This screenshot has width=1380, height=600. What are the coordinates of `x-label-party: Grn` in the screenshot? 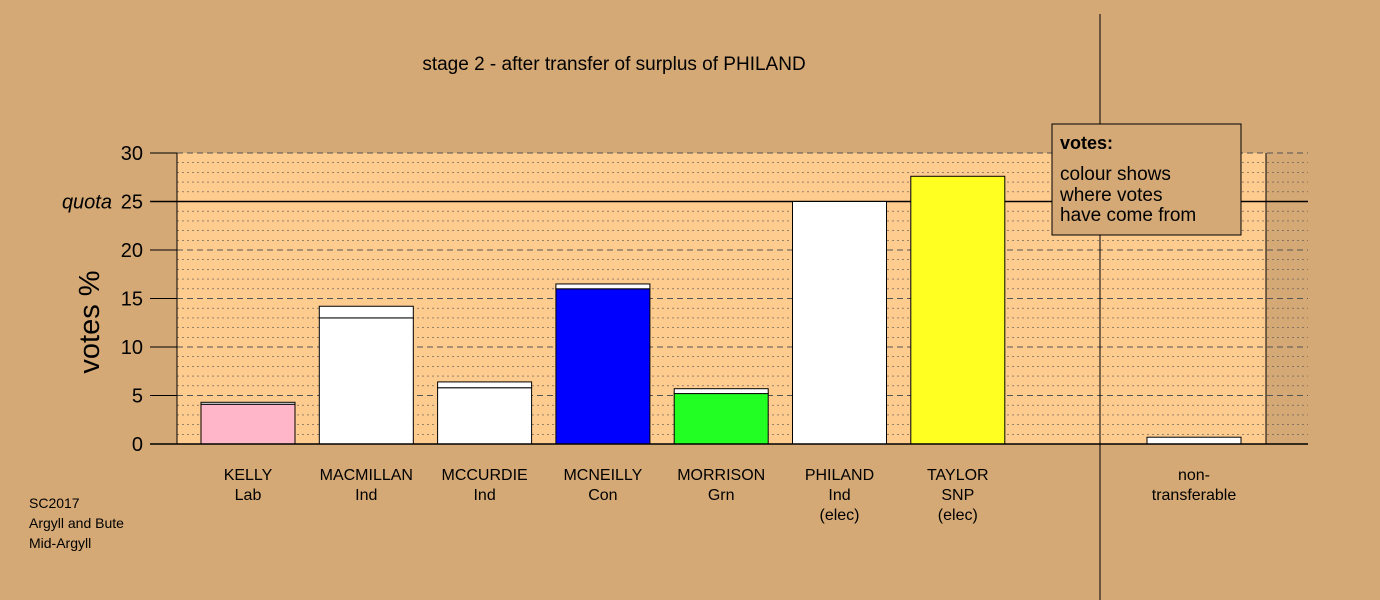 It's located at (721, 495).